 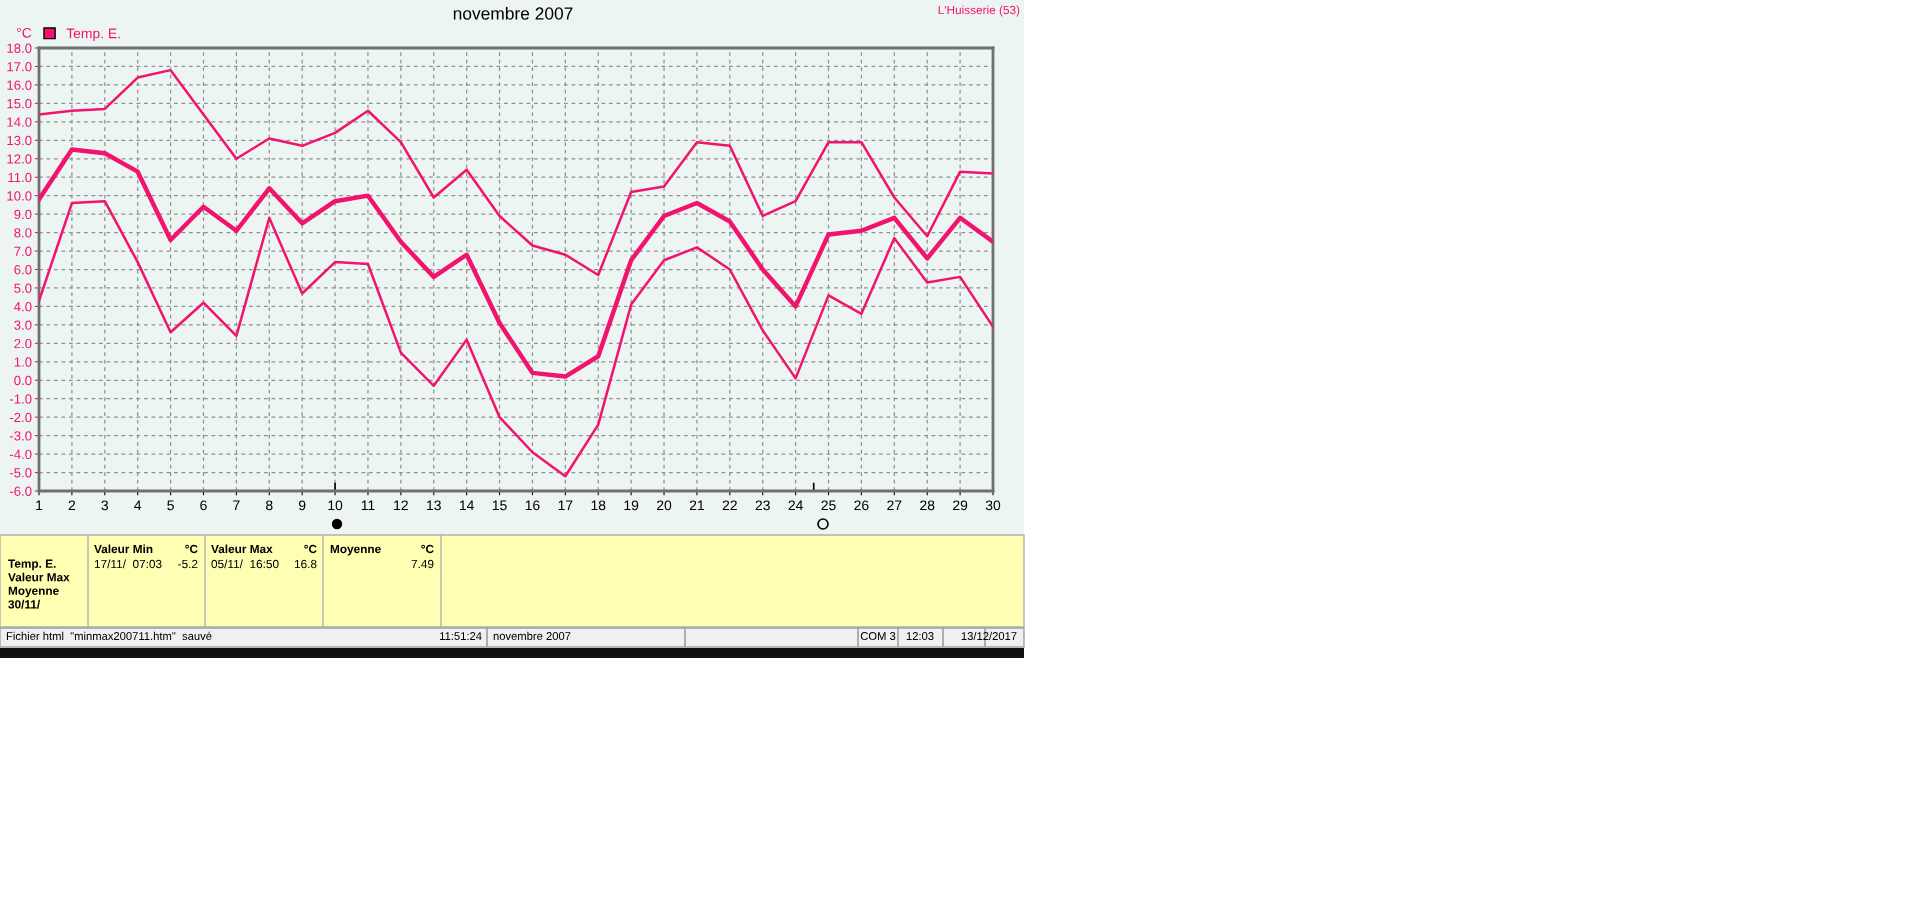 What do you see at coordinates (993, 505) in the screenshot?
I see `x-tick-label: 30` at bounding box center [993, 505].